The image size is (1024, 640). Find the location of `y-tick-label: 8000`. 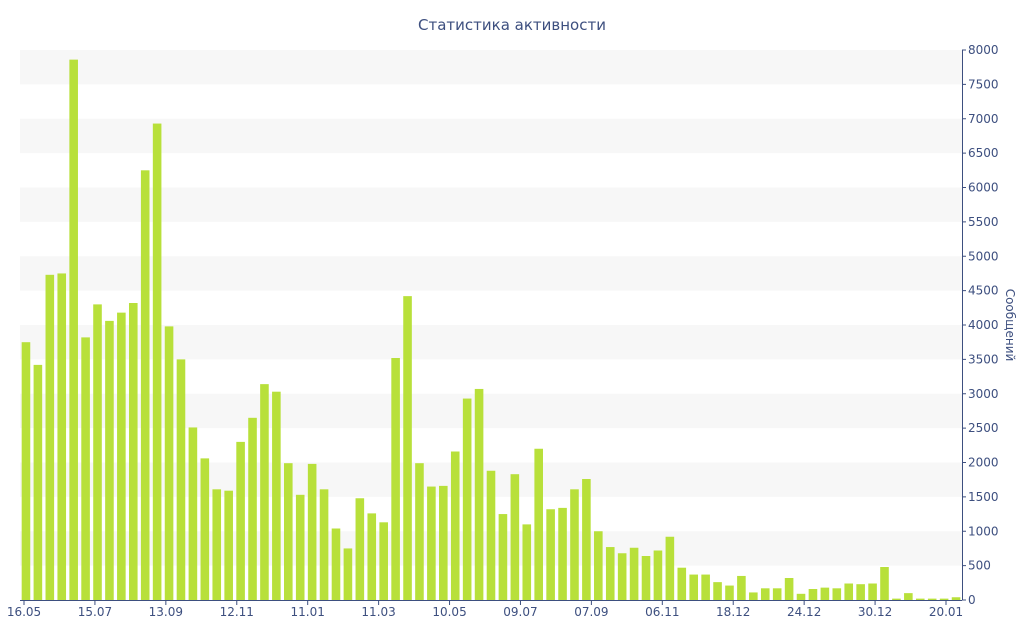

y-tick-label: 8000 is located at coordinates (983, 50).